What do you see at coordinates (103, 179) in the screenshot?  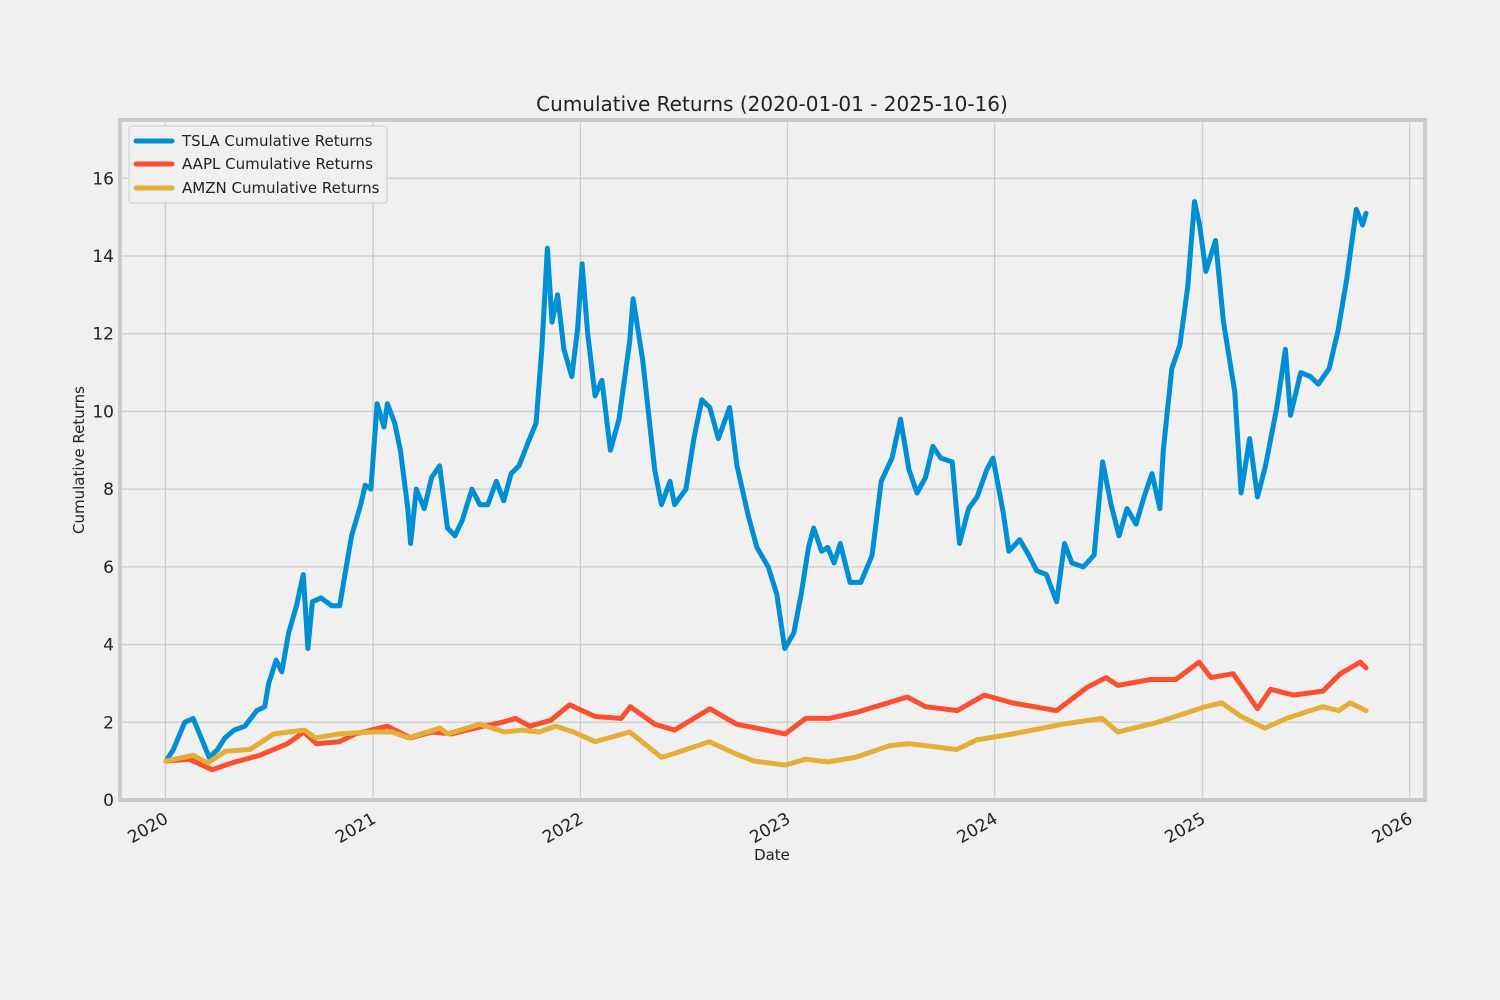 I see `y-tick-label: 16` at bounding box center [103, 179].